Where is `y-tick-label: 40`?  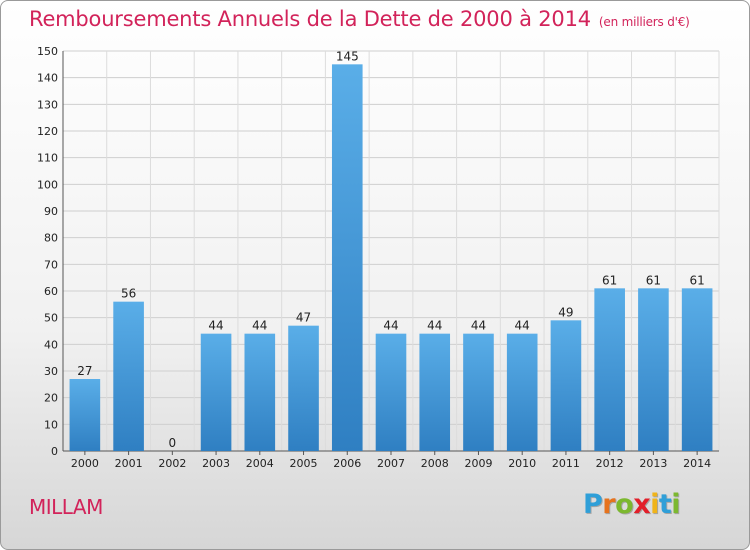
y-tick-label: 40 is located at coordinates (51, 344).